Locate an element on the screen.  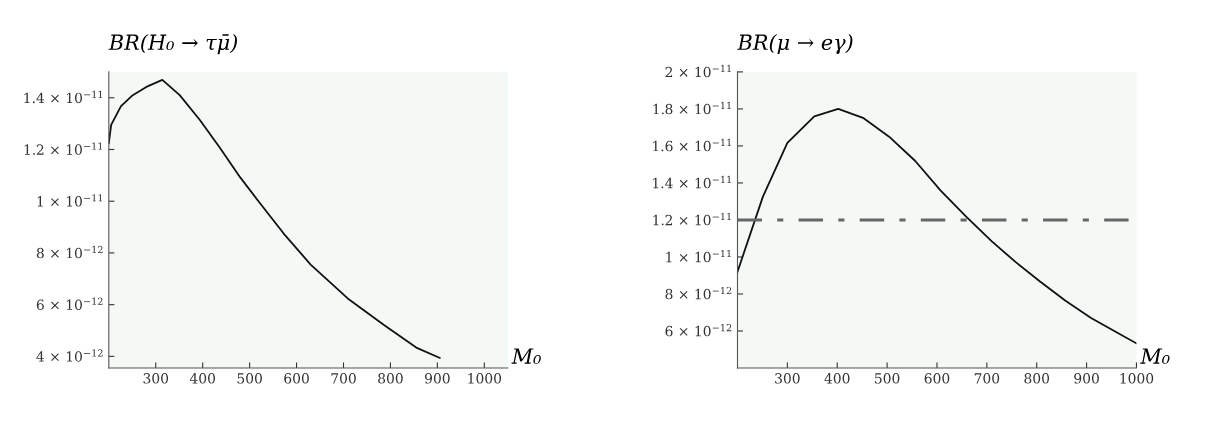
y-tick-label: 1.6 × 10$^{−11}$ is located at coordinates (692, 145).